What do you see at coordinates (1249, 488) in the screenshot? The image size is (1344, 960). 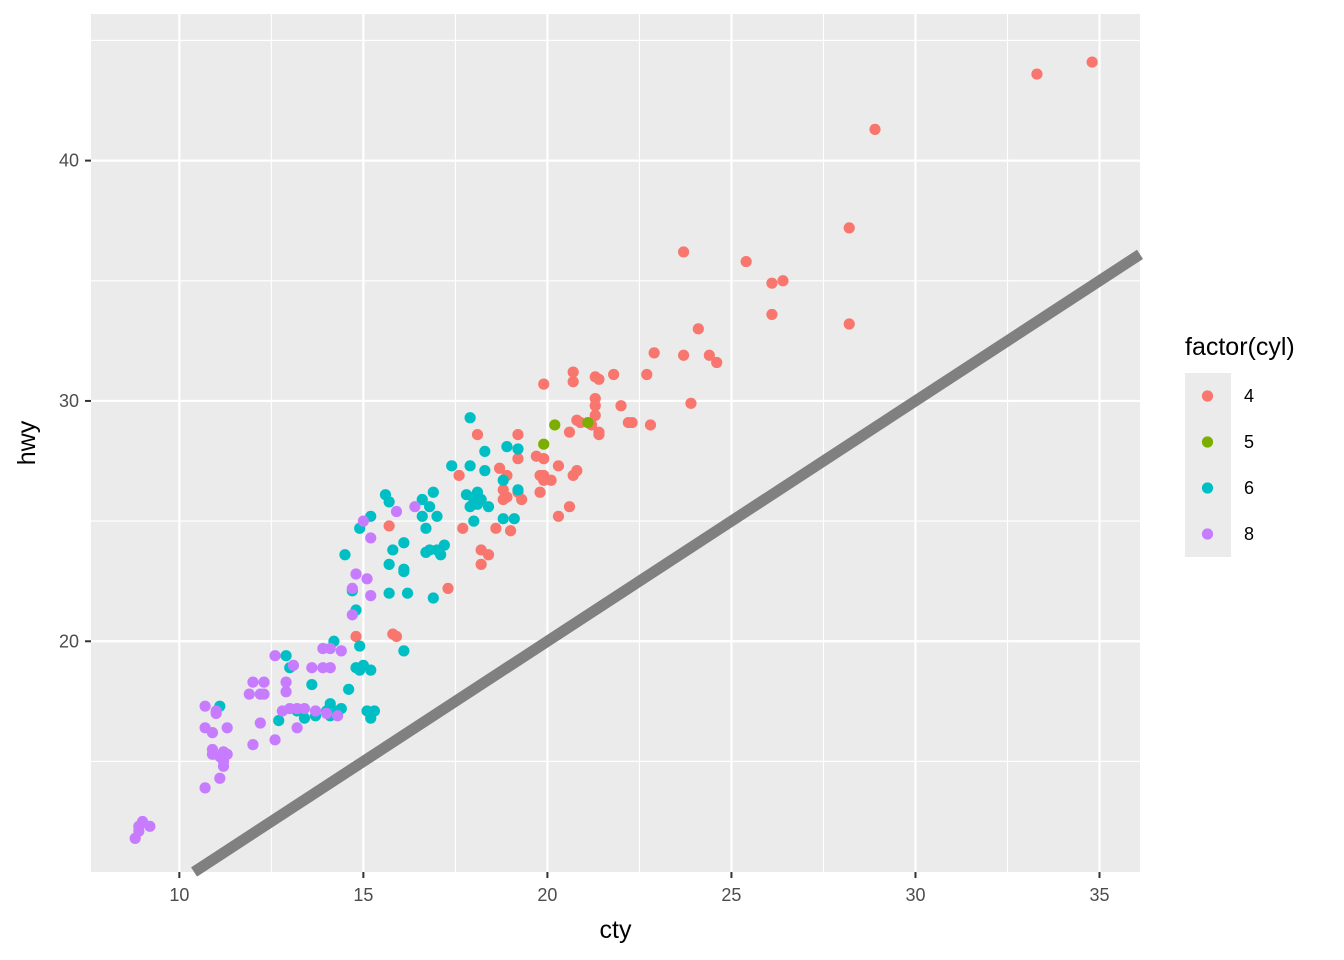 I see `legend-label-6: 6` at bounding box center [1249, 488].